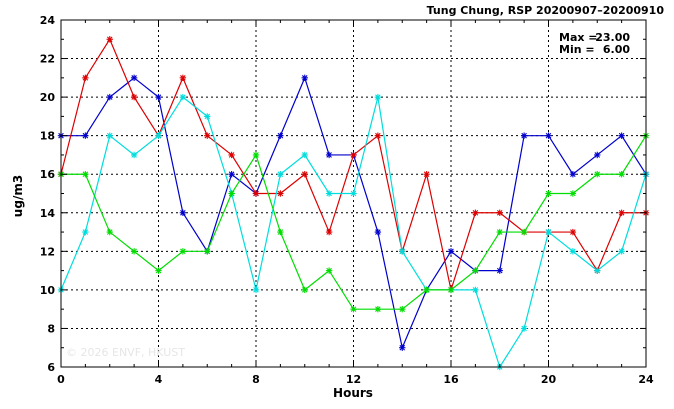  I want to click on max-label: Max =, so click(578, 37).